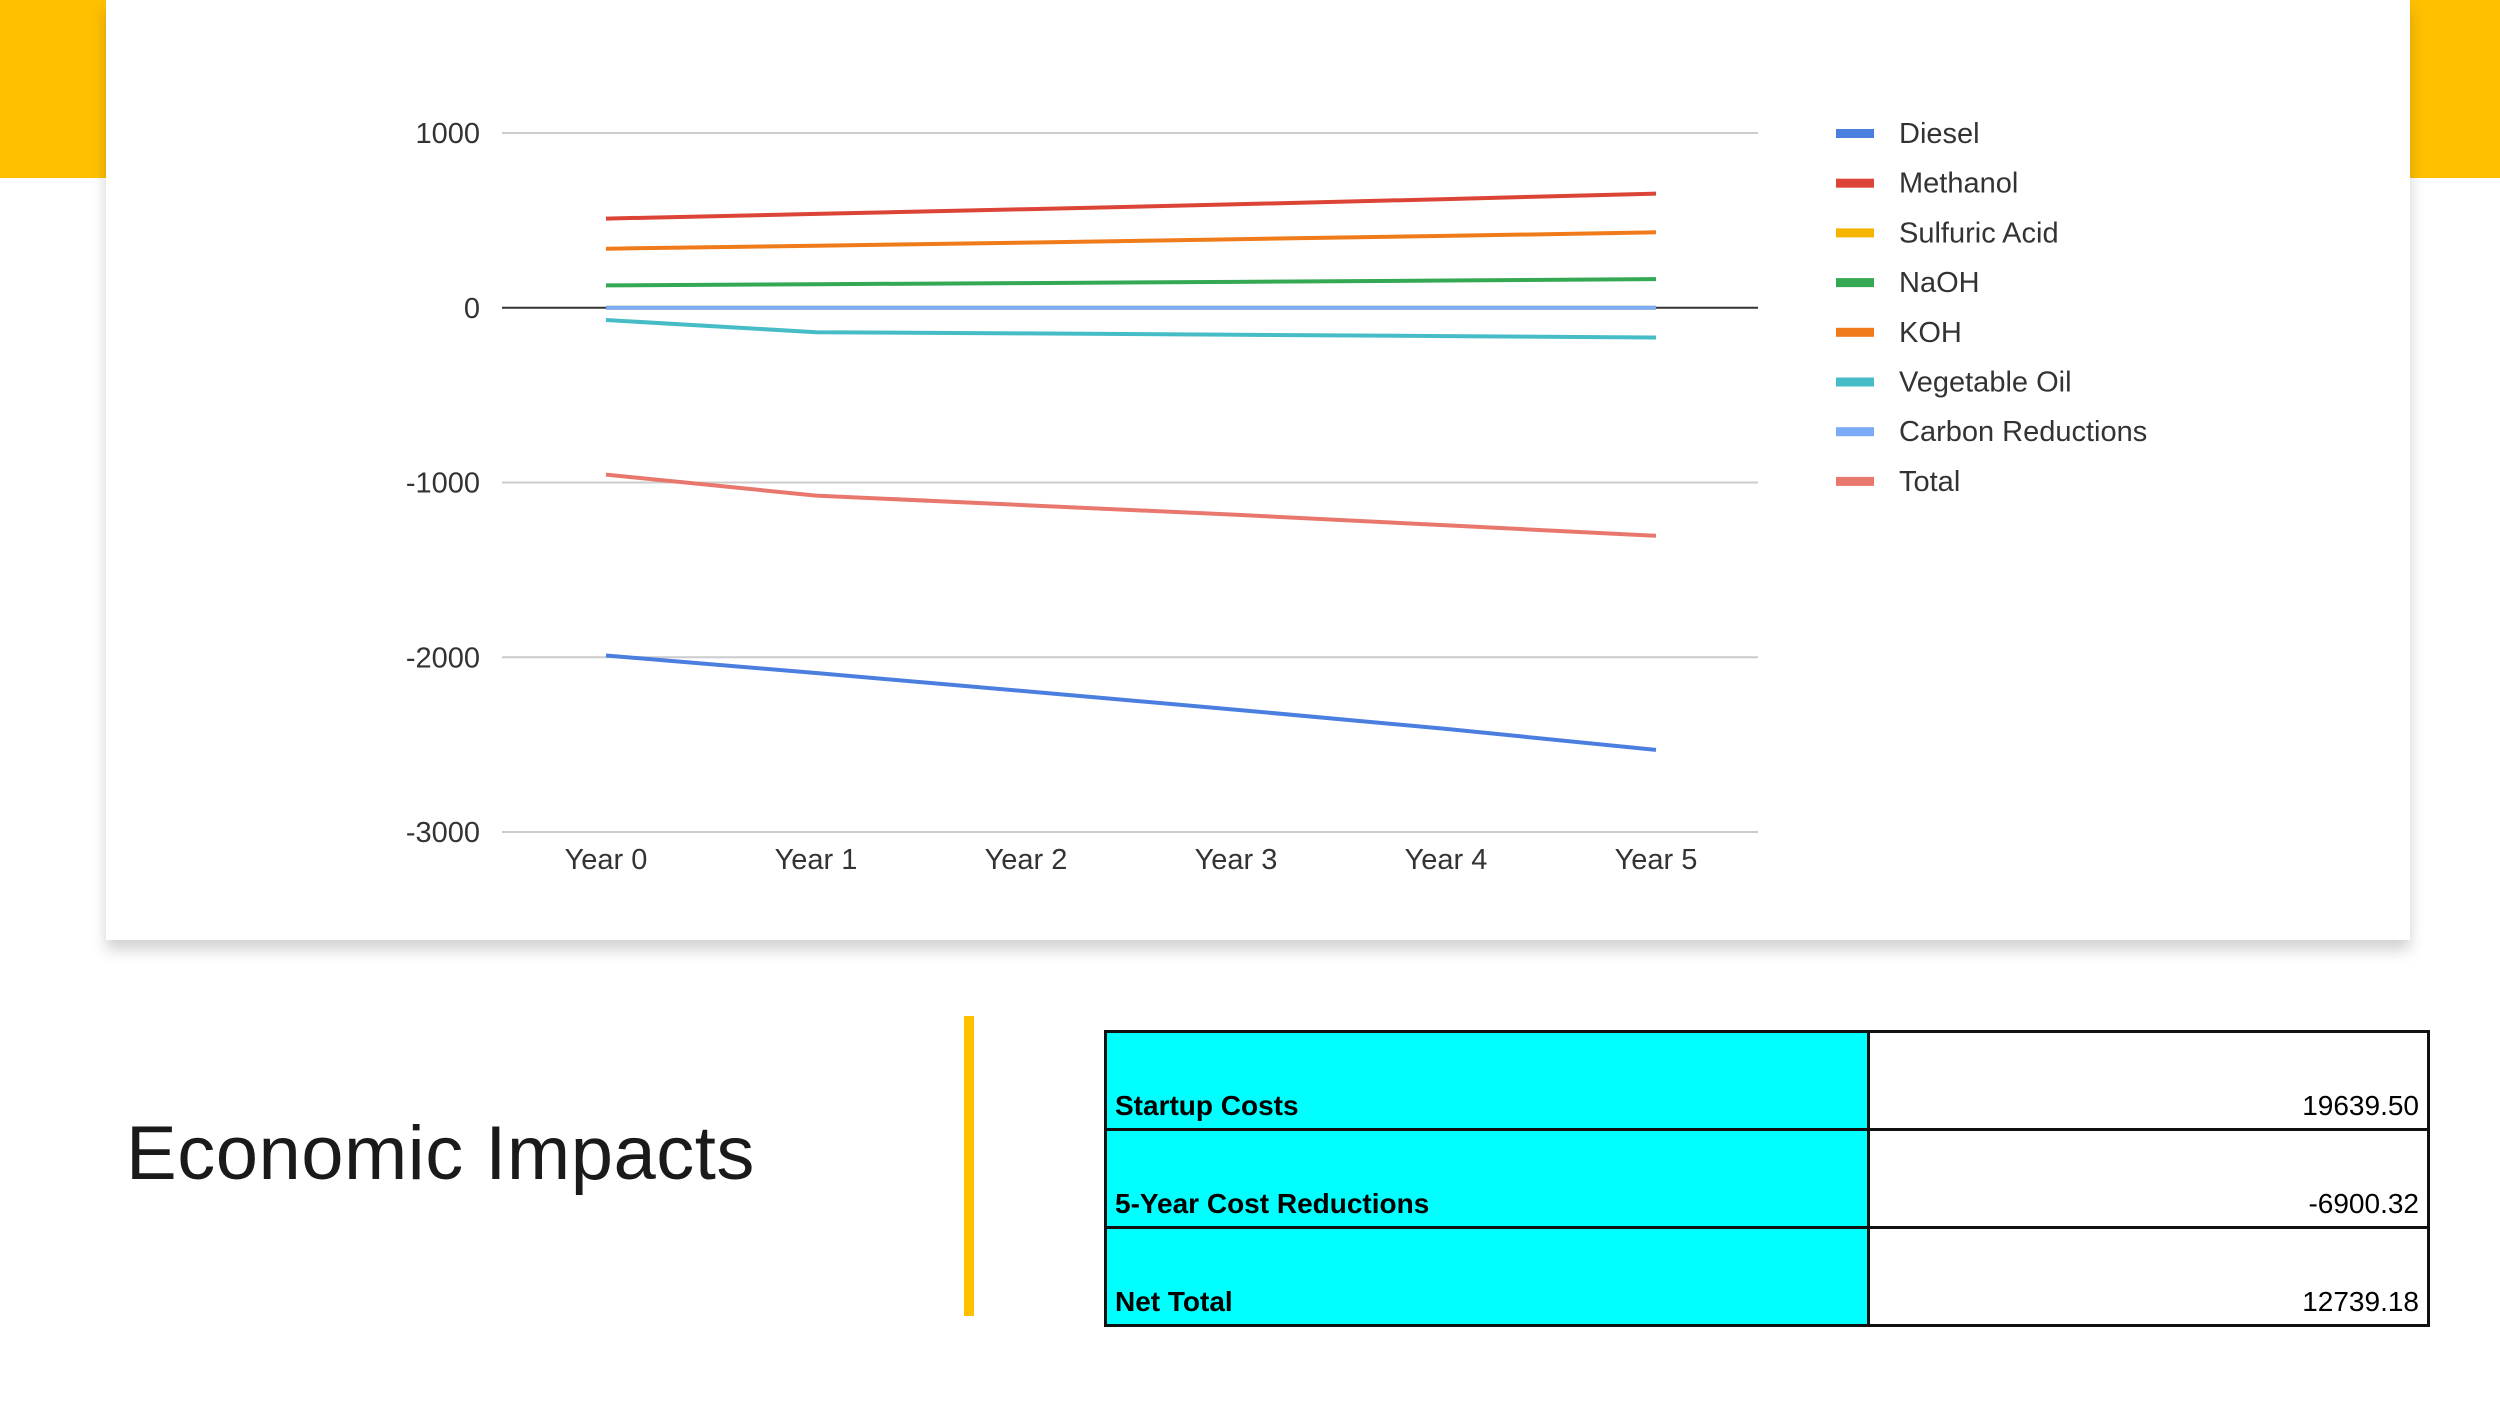 This screenshot has width=2500, height=1406. Describe the element at coordinates (1985, 383) in the screenshot. I see `legend-label: Vegetable Oil` at that location.